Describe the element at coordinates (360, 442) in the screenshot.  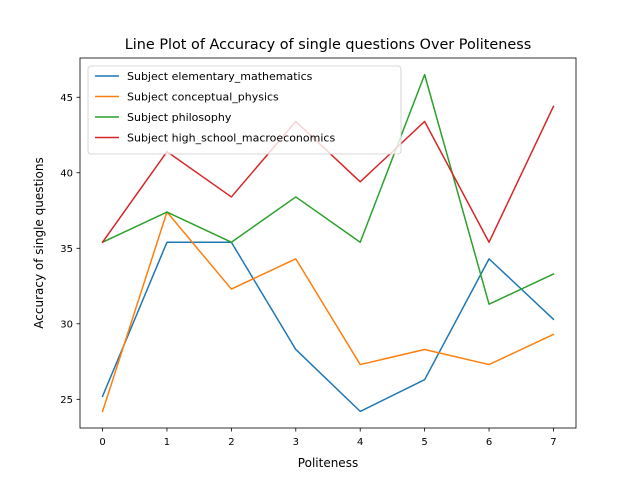
I see `x-tick-label: 4` at that location.